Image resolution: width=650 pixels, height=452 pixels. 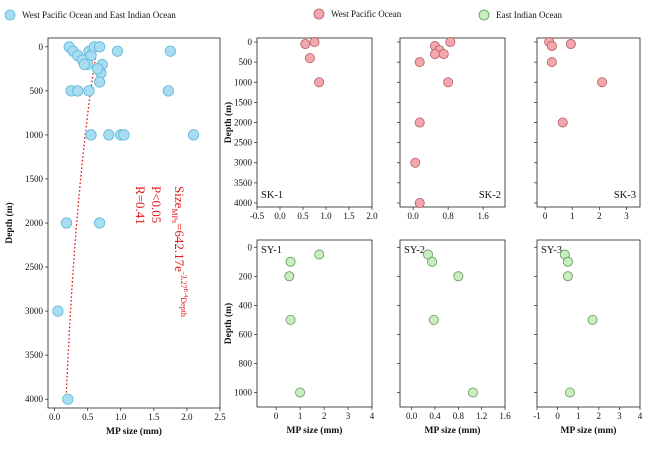 I want to click on x-tick-label: 2.0, so click(x=372, y=216).